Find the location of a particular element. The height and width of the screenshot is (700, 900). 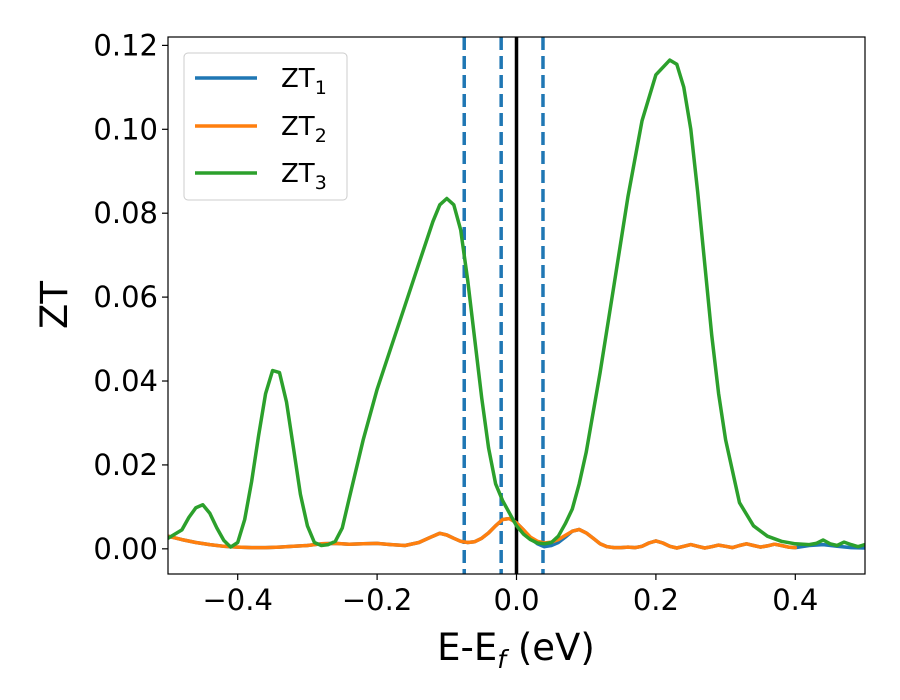

legend-label-zt2: ZT2 is located at coordinates (304, 129).